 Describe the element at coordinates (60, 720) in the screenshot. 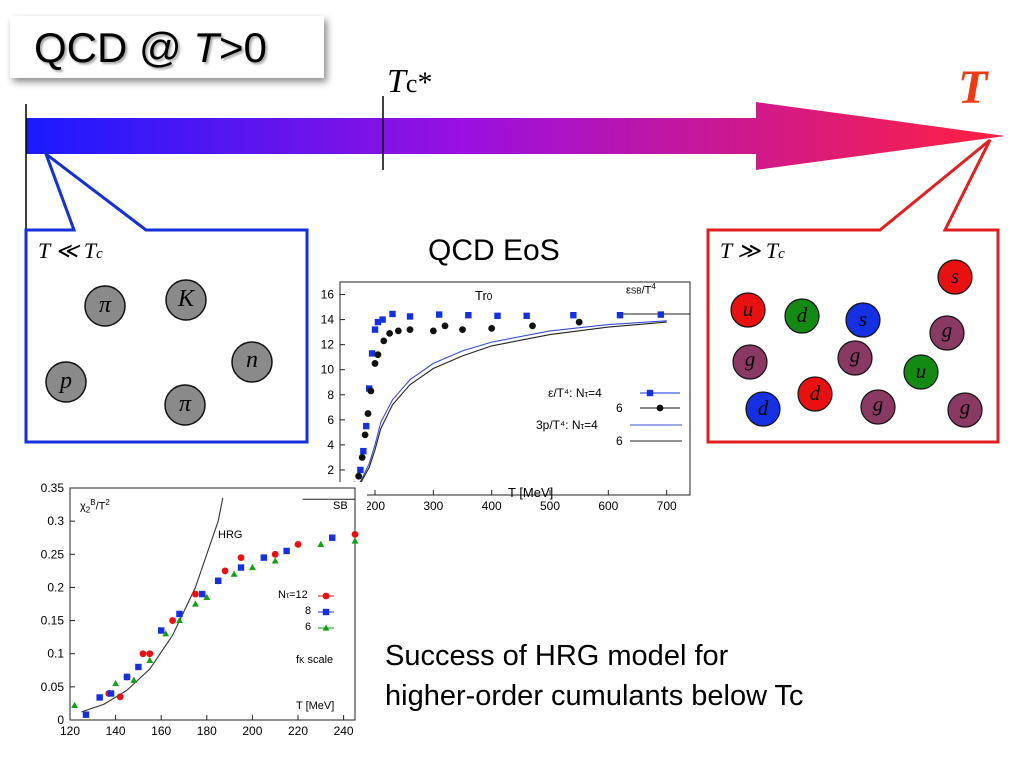

I see `hrg-ytick-label: 0` at that location.